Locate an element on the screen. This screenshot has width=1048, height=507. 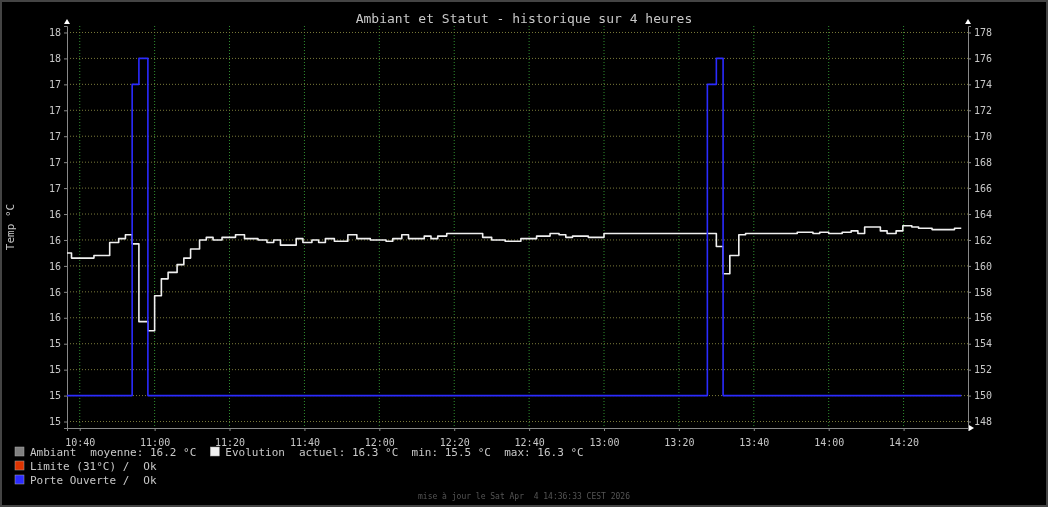
x-tick-label: 12:20 is located at coordinates (454, 442).